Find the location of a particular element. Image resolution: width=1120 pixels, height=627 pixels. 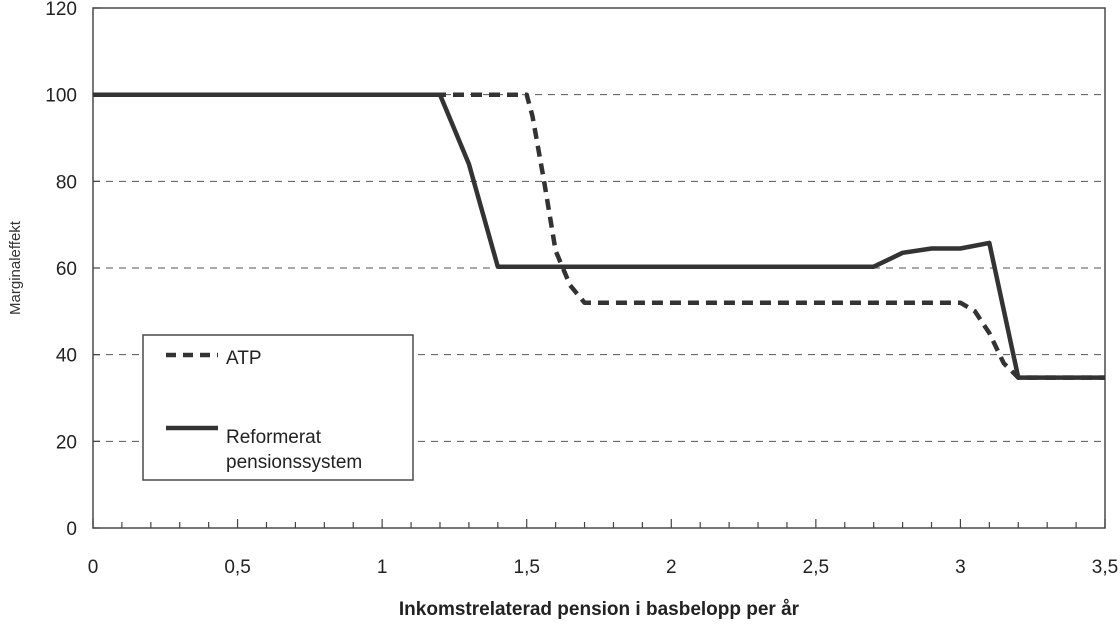

legend-label-reformerat-line1: Reformerat is located at coordinates (274, 437).